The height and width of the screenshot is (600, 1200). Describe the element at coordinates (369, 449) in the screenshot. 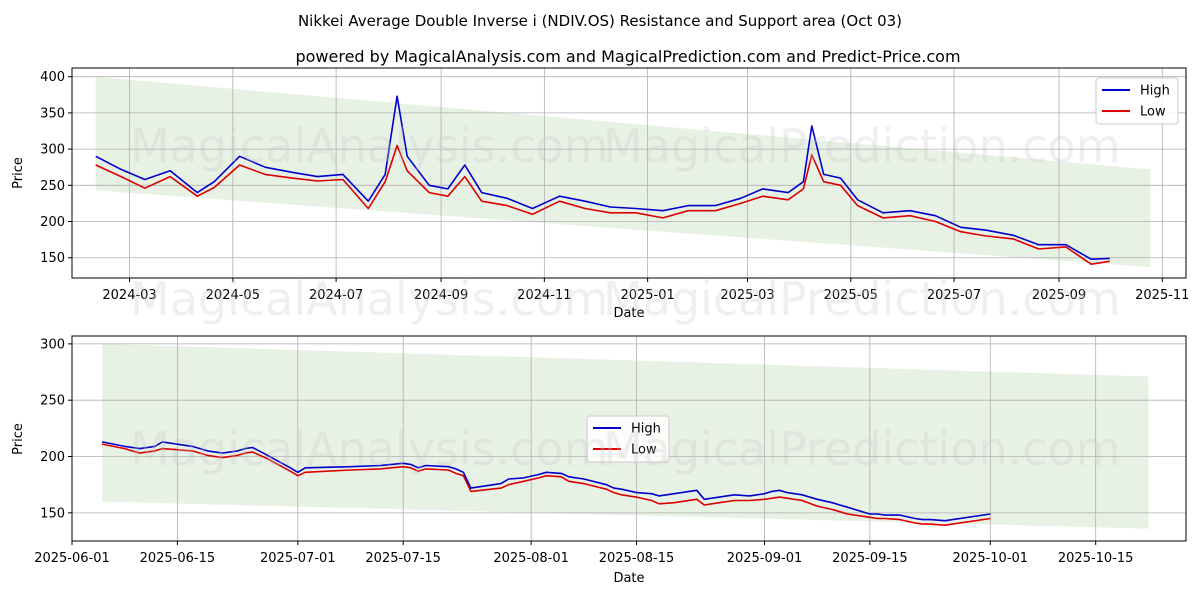

I see `watermark-left-bottom: MagicalAnalysis.com` at that location.